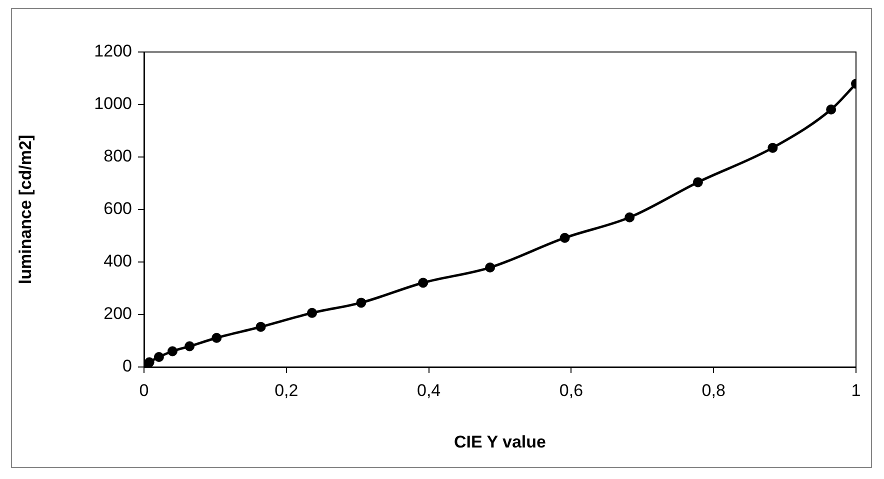 This screenshot has height=479, width=884. What do you see at coordinates (571, 390) in the screenshot?
I see `x-tick-label: 0,6` at bounding box center [571, 390].